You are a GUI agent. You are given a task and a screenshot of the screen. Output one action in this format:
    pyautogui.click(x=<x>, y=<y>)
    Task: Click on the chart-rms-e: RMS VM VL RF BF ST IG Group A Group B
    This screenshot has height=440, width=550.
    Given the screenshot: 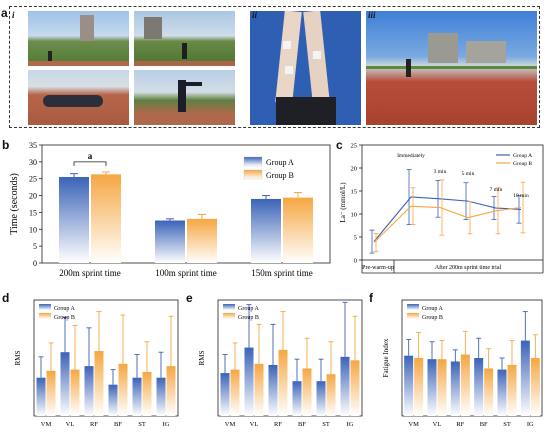 What is the action you would take?
    pyautogui.click(x=280, y=363)
    